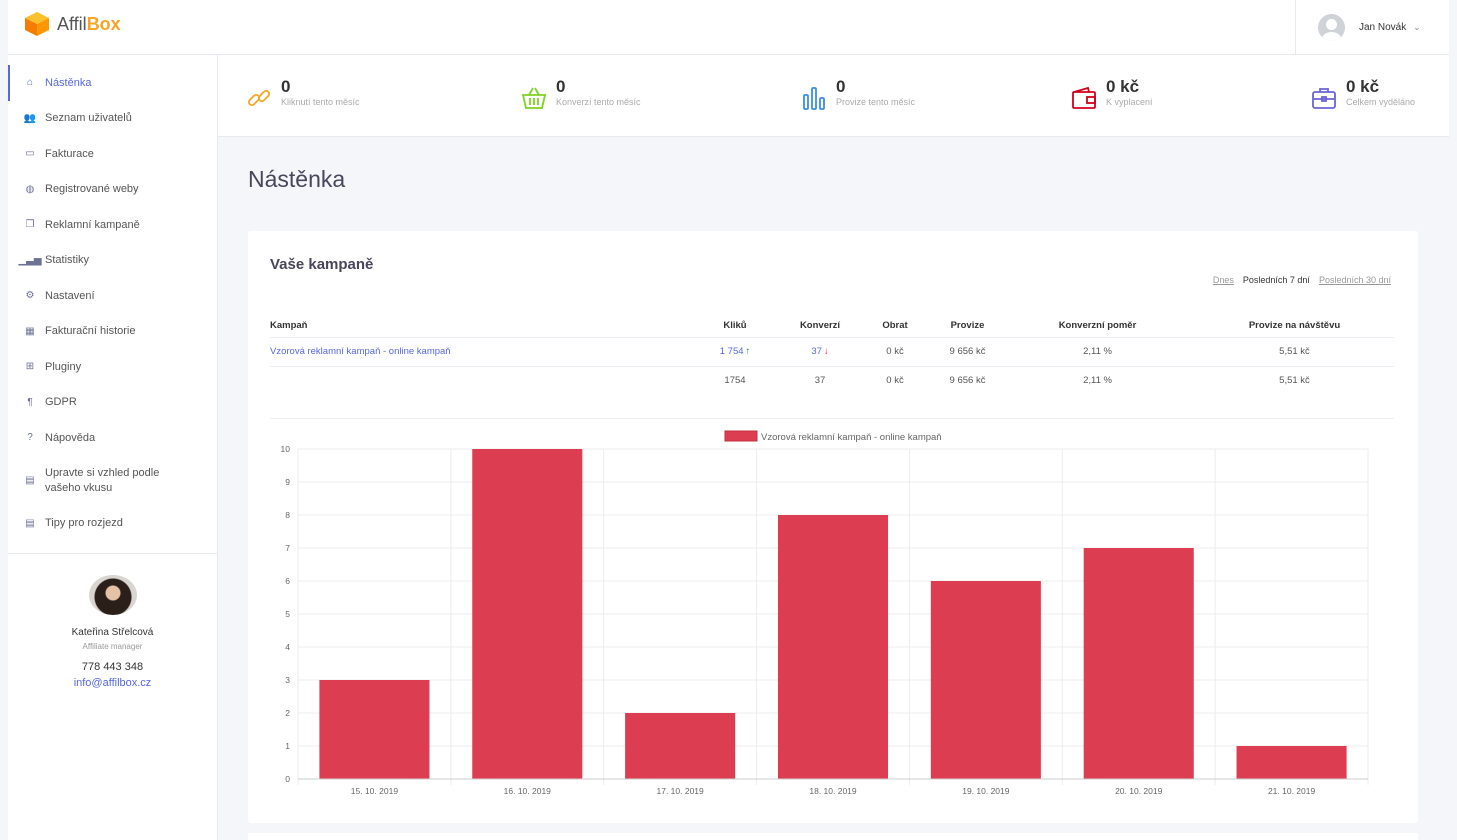 The height and width of the screenshot is (840, 1457). What do you see at coordinates (1363, 86) in the screenshot?
I see `stat-value: 0 kč` at bounding box center [1363, 86].